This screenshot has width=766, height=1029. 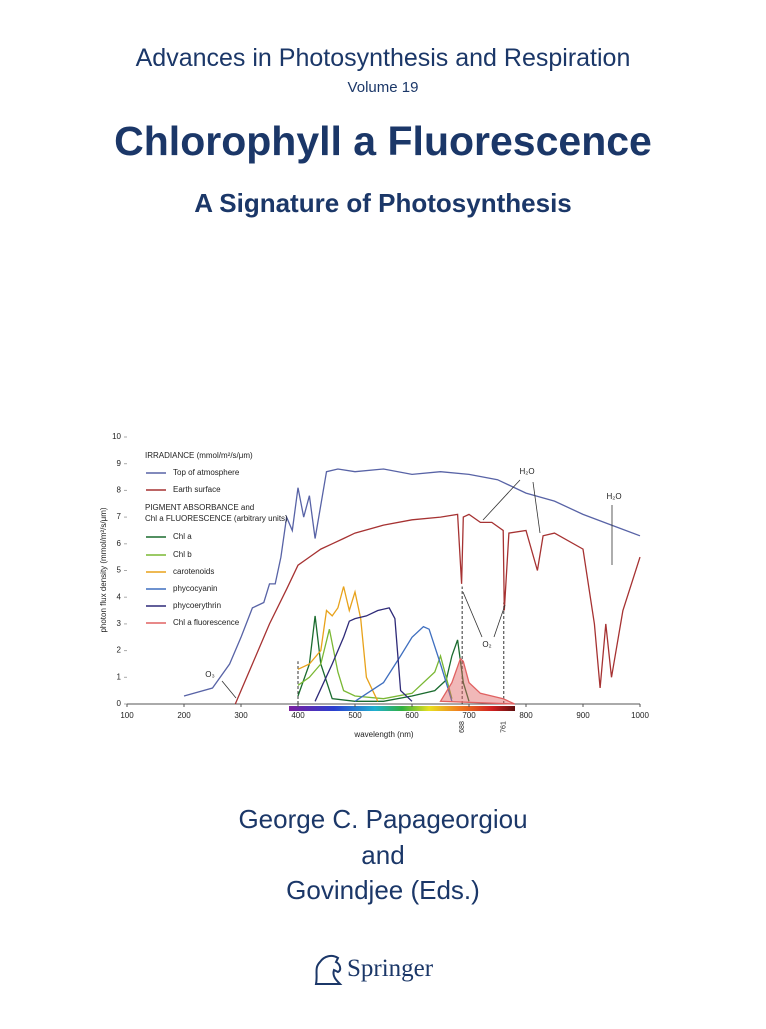 What do you see at coordinates (402, 708) in the screenshot?
I see `spectrum-bar` at bounding box center [402, 708].